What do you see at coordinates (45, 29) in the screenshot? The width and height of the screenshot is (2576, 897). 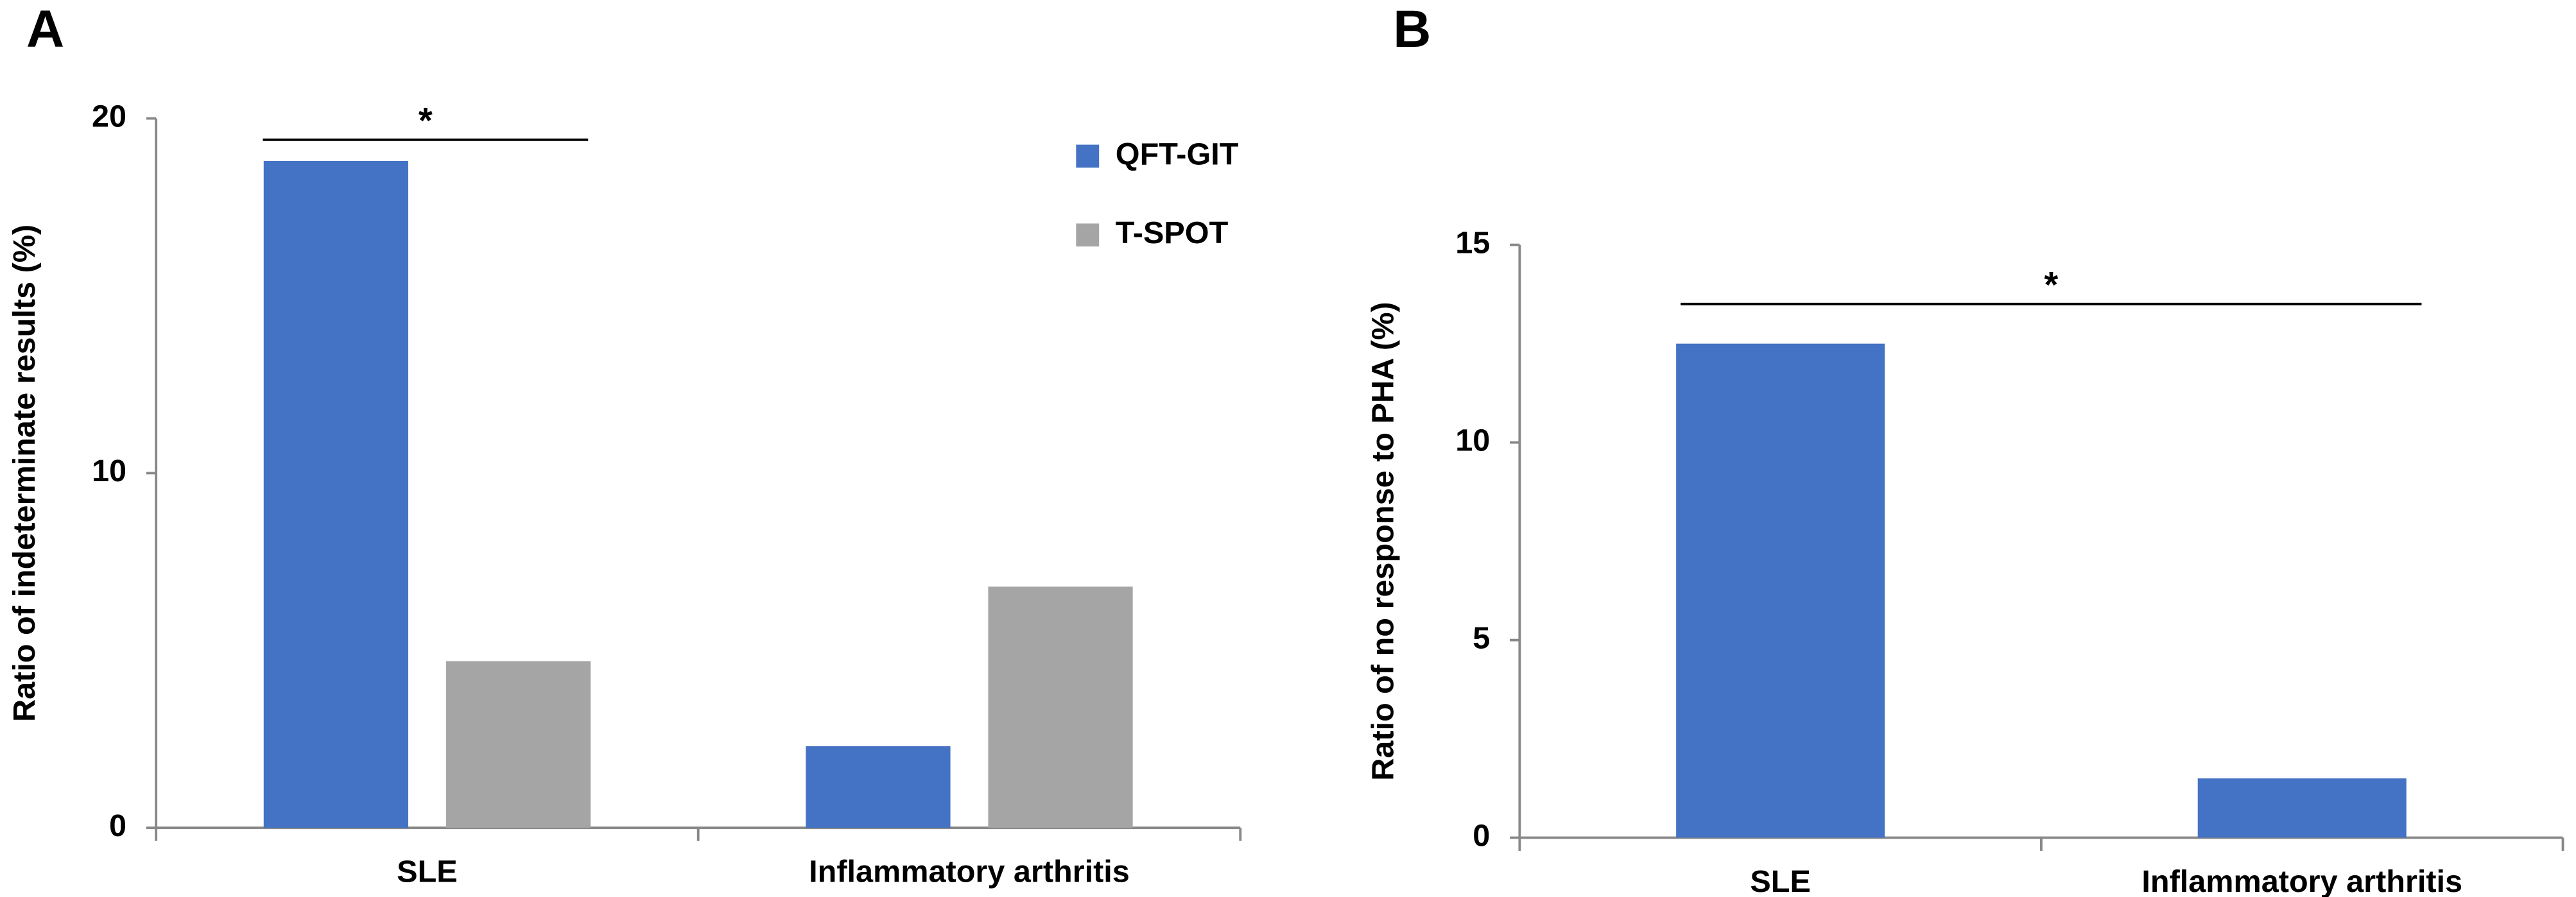 I see `panel-label: A` at bounding box center [45, 29].